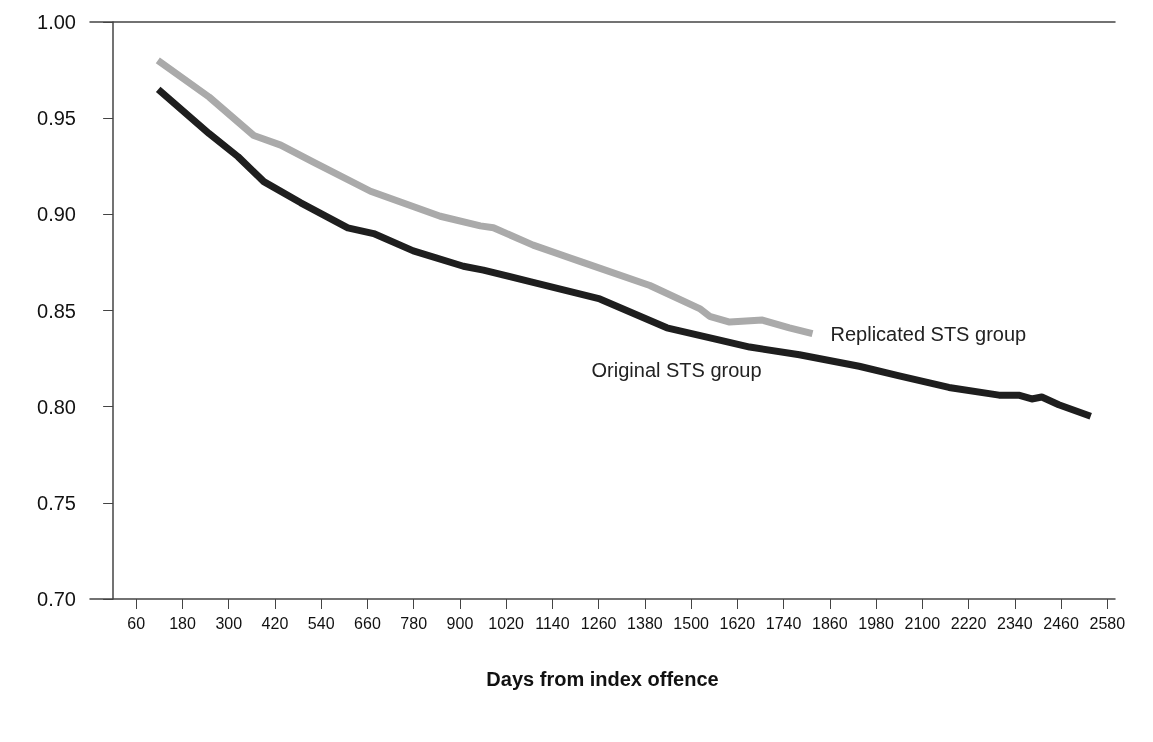 The width and height of the screenshot is (1153, 742). What do you see at coordinates (928, 333) in the screenshot?
I see `series-label: Replicated STS group` at bounding box center [928, 333].